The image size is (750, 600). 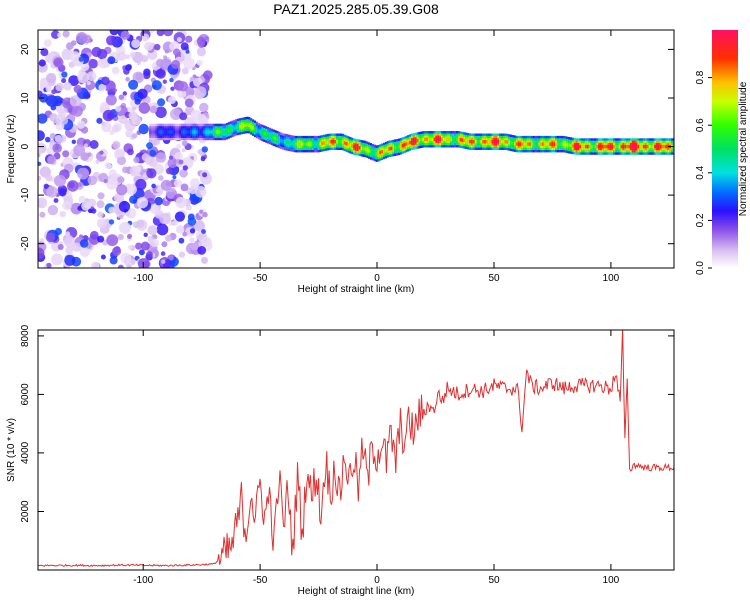 What do you see at coordinates (25, 146) in the screenshot?
I see `spectrogram-ytick-label: 0` at bounding box center [25, 146].